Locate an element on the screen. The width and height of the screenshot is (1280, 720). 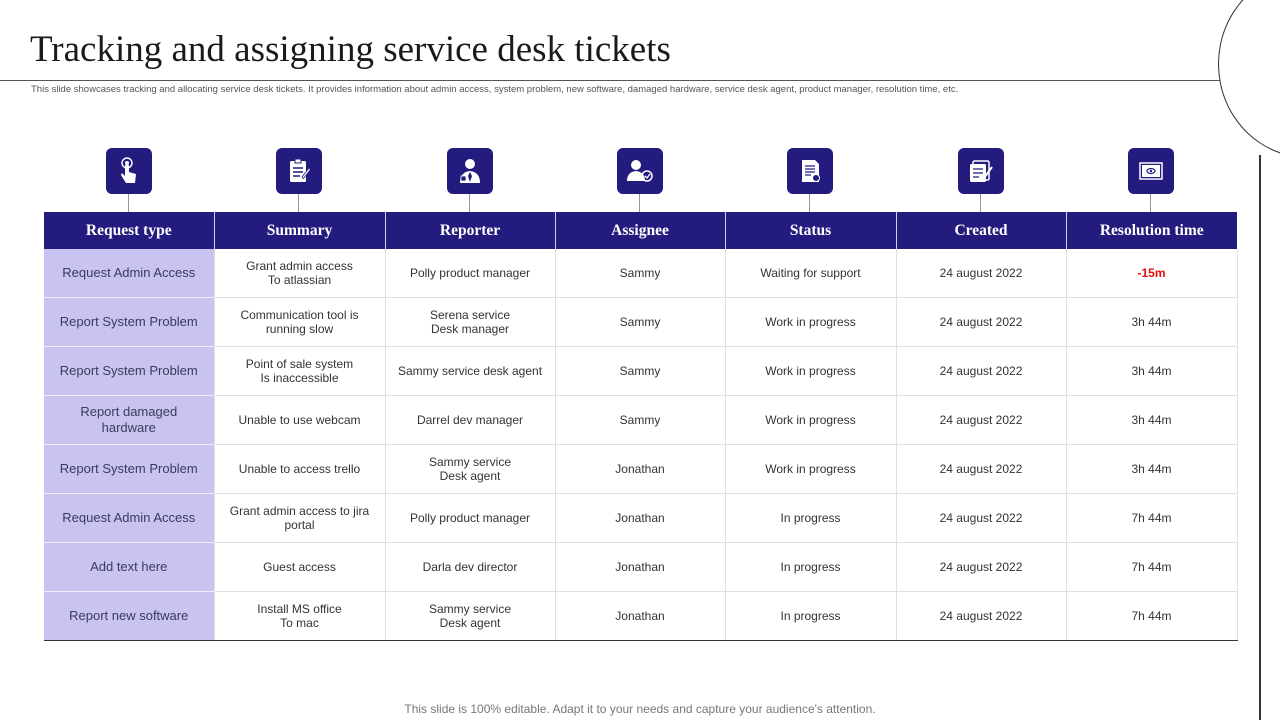
cell-request-type: Report new software is located at coordinates (129, 616).